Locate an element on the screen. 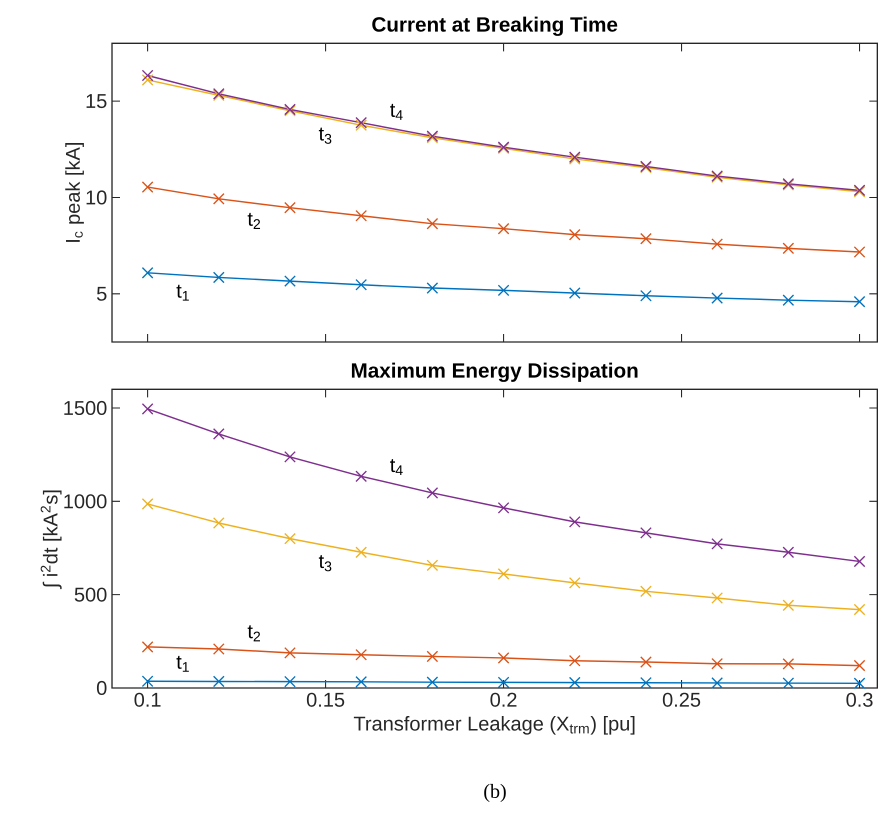 The image size is (889, 821). y-tick-label: 5 is located at coordinates (101, 293).